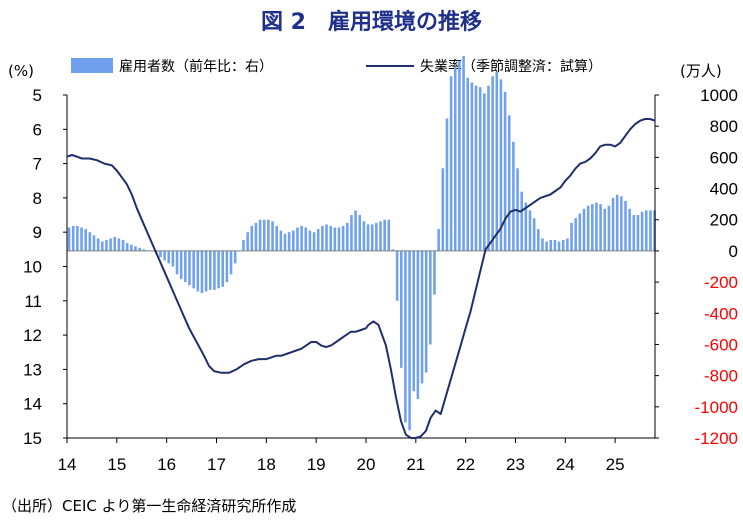 This screenshot has height=520, width=743. Describe the element at coordinates (565, 464) in the screenshot. I see `x-tick-label-24: 24` at that location.